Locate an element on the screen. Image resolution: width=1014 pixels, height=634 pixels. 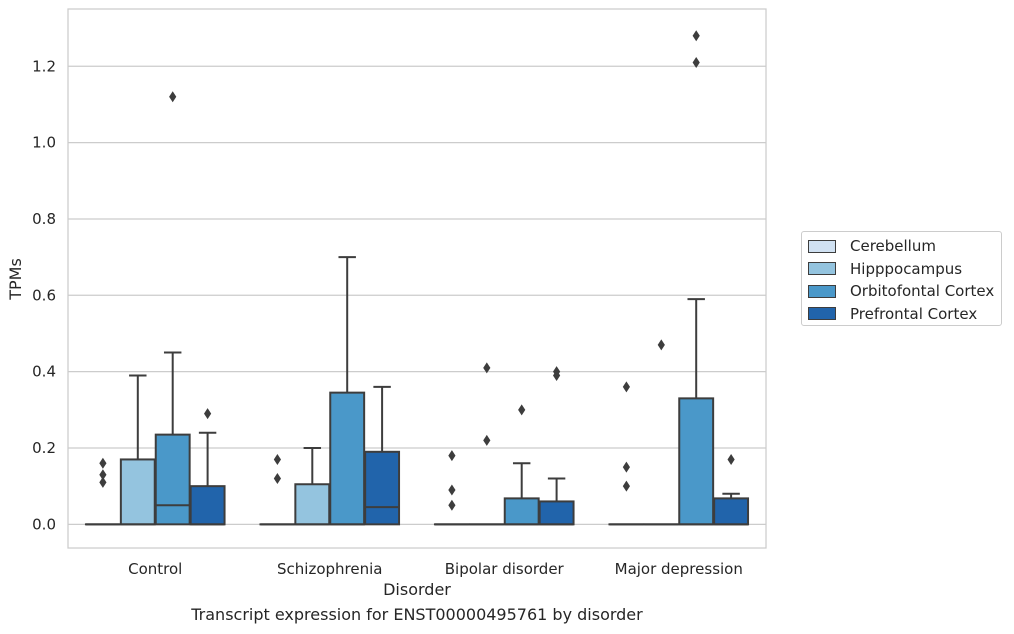
y-tick-label: 0.4 is located at coordinates (44, 372).